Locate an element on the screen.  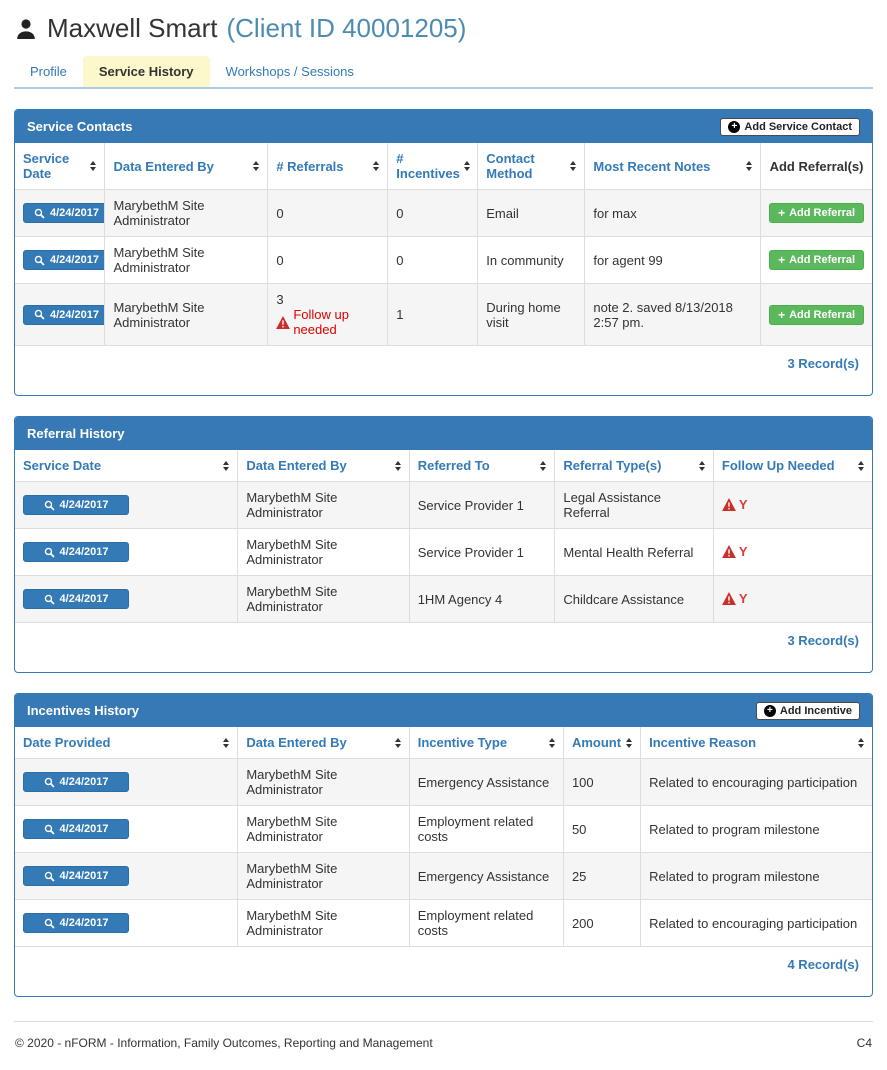
notes-cell: for agent 99 is located at coordinates (673, 260).